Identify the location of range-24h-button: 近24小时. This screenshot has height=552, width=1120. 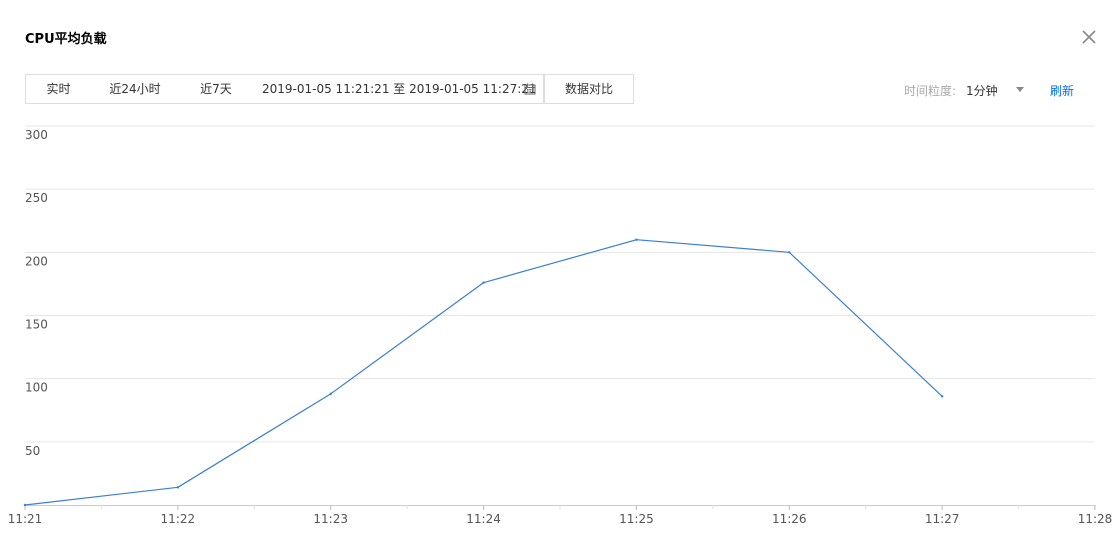
(135, 89).